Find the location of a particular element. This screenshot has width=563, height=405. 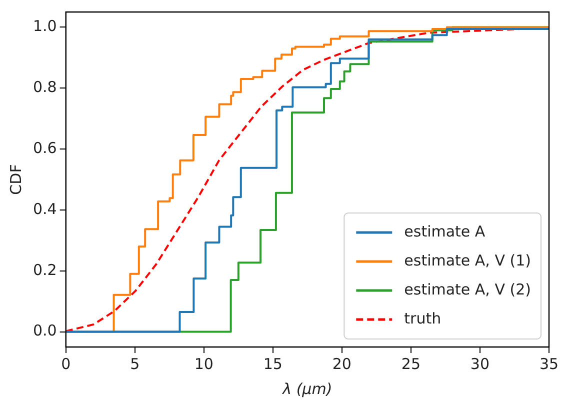

y-tick-label: 1.0 is located at coordinates (44, 26).